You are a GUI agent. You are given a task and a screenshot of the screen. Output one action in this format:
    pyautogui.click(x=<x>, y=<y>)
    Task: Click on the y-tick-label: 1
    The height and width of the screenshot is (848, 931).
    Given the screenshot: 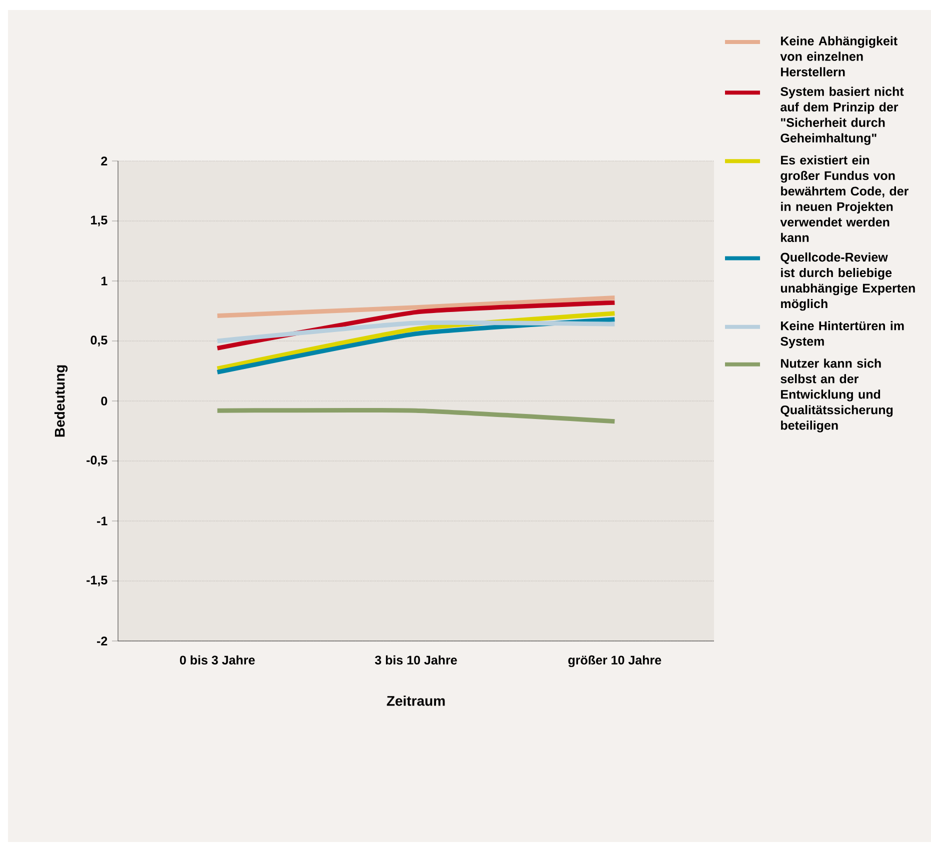 What is the action you would take?
    pyautogui.click(x=104, y=281)
    